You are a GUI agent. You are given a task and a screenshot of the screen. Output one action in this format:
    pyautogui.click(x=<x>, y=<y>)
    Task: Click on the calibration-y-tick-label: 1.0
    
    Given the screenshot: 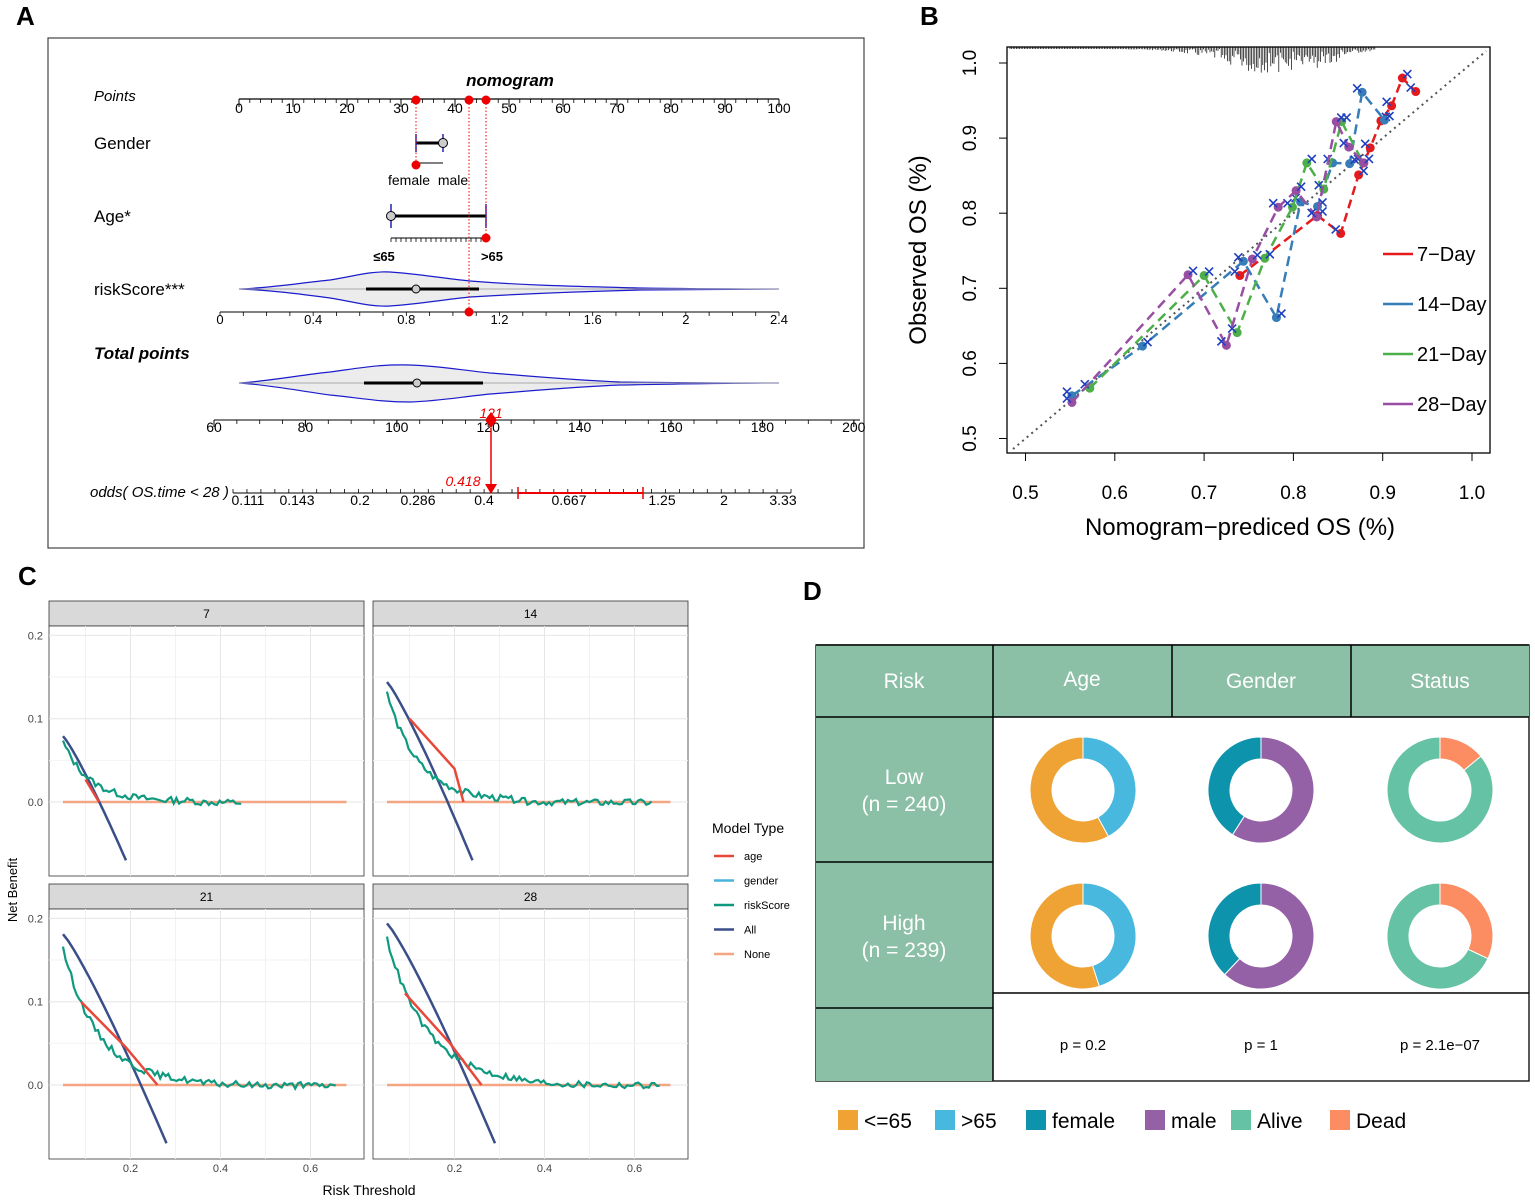 What is the action you would take?
    pyautogui.click(x=970, y=63)
    